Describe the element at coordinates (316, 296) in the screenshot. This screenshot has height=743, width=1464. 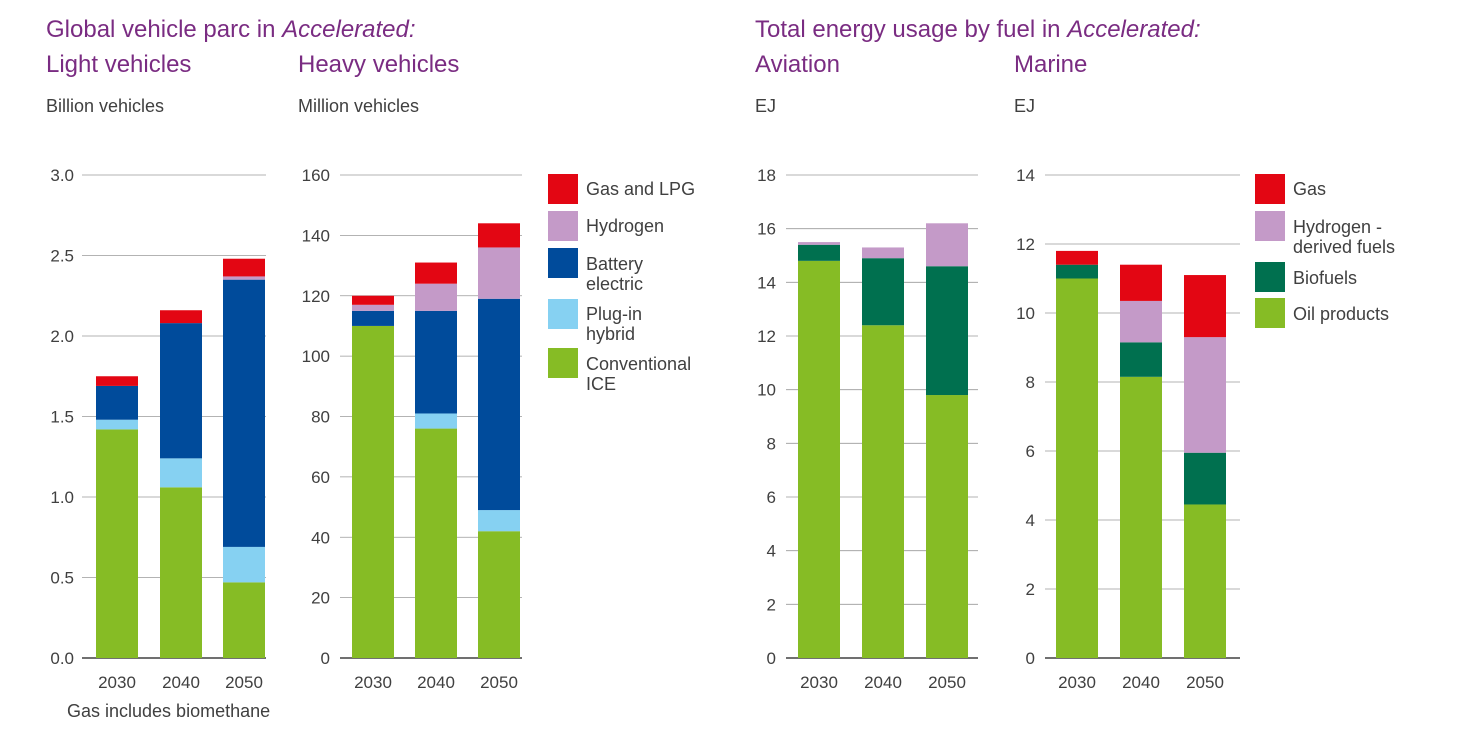
I see `heavy-y-tick-label: 120` at that location.